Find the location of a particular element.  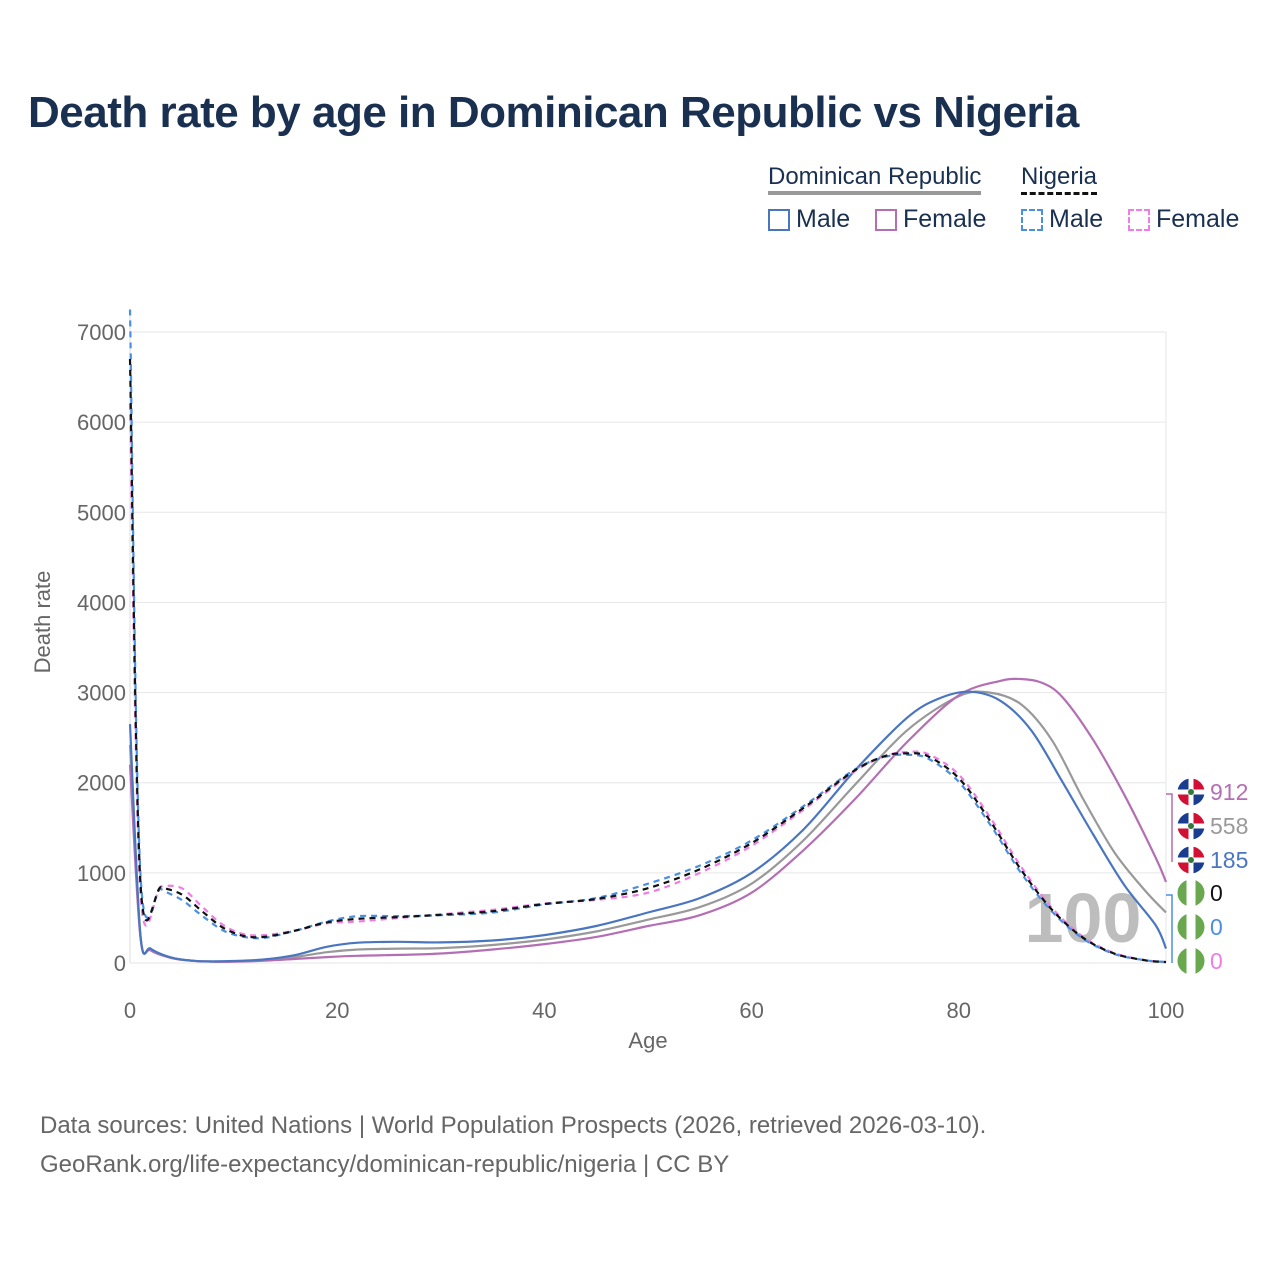

y-tick-label: 4000 is located at coordinates (101, 602).